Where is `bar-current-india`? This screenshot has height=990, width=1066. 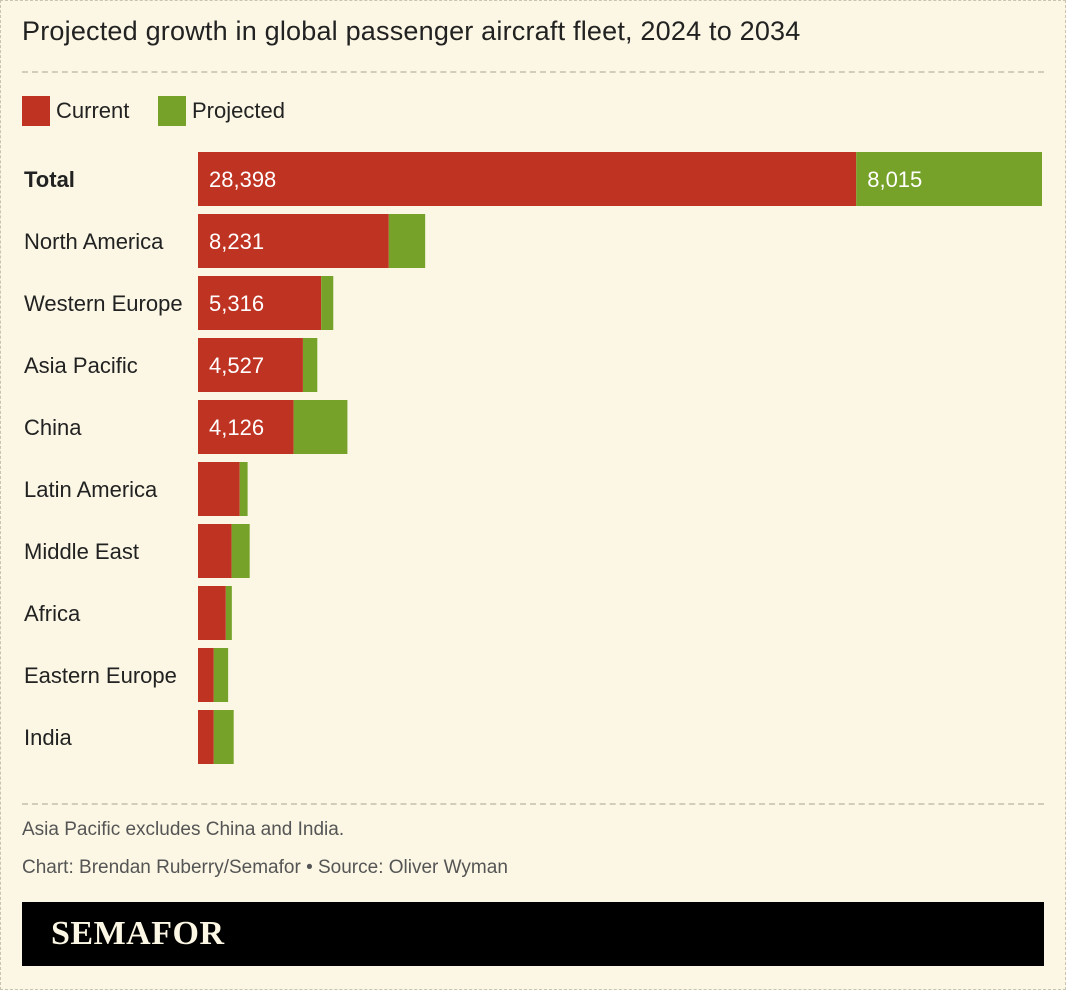 bar-current-india is located at coordinates (206, 737).